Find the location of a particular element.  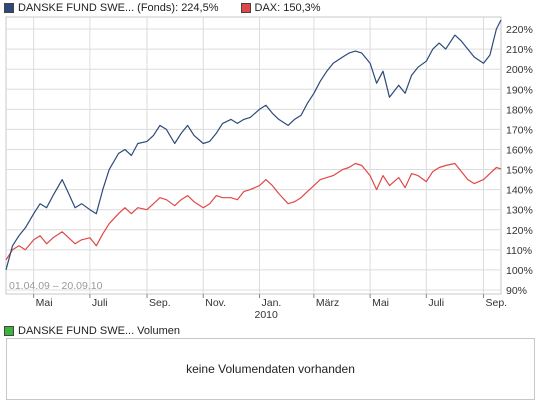

y-tick-label: 210% is located at coordinates (519, 50).